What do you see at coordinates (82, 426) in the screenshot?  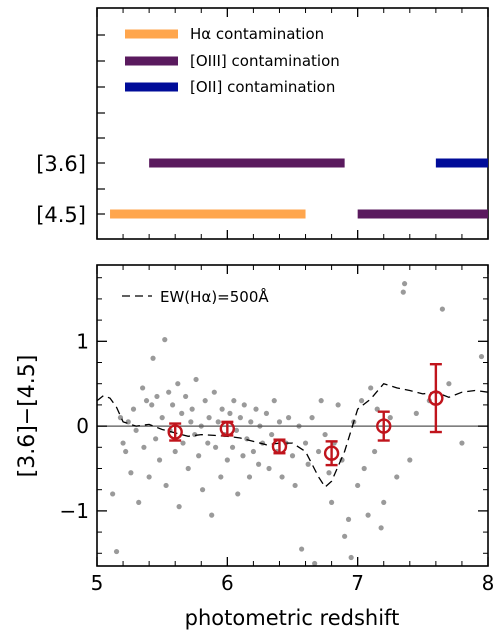 I see `y-tick-label: 0` at bounding box center [82, 426].